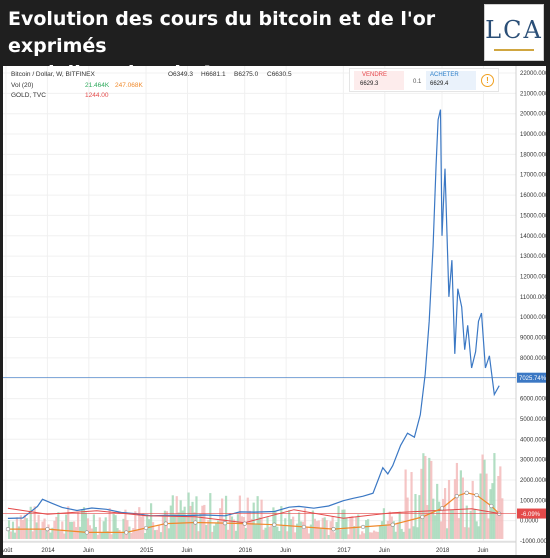  What do you see at coordinates (147, 551) in the screenshot?
I see `x-tick-label: 2015` at bounding box center [147, 551].